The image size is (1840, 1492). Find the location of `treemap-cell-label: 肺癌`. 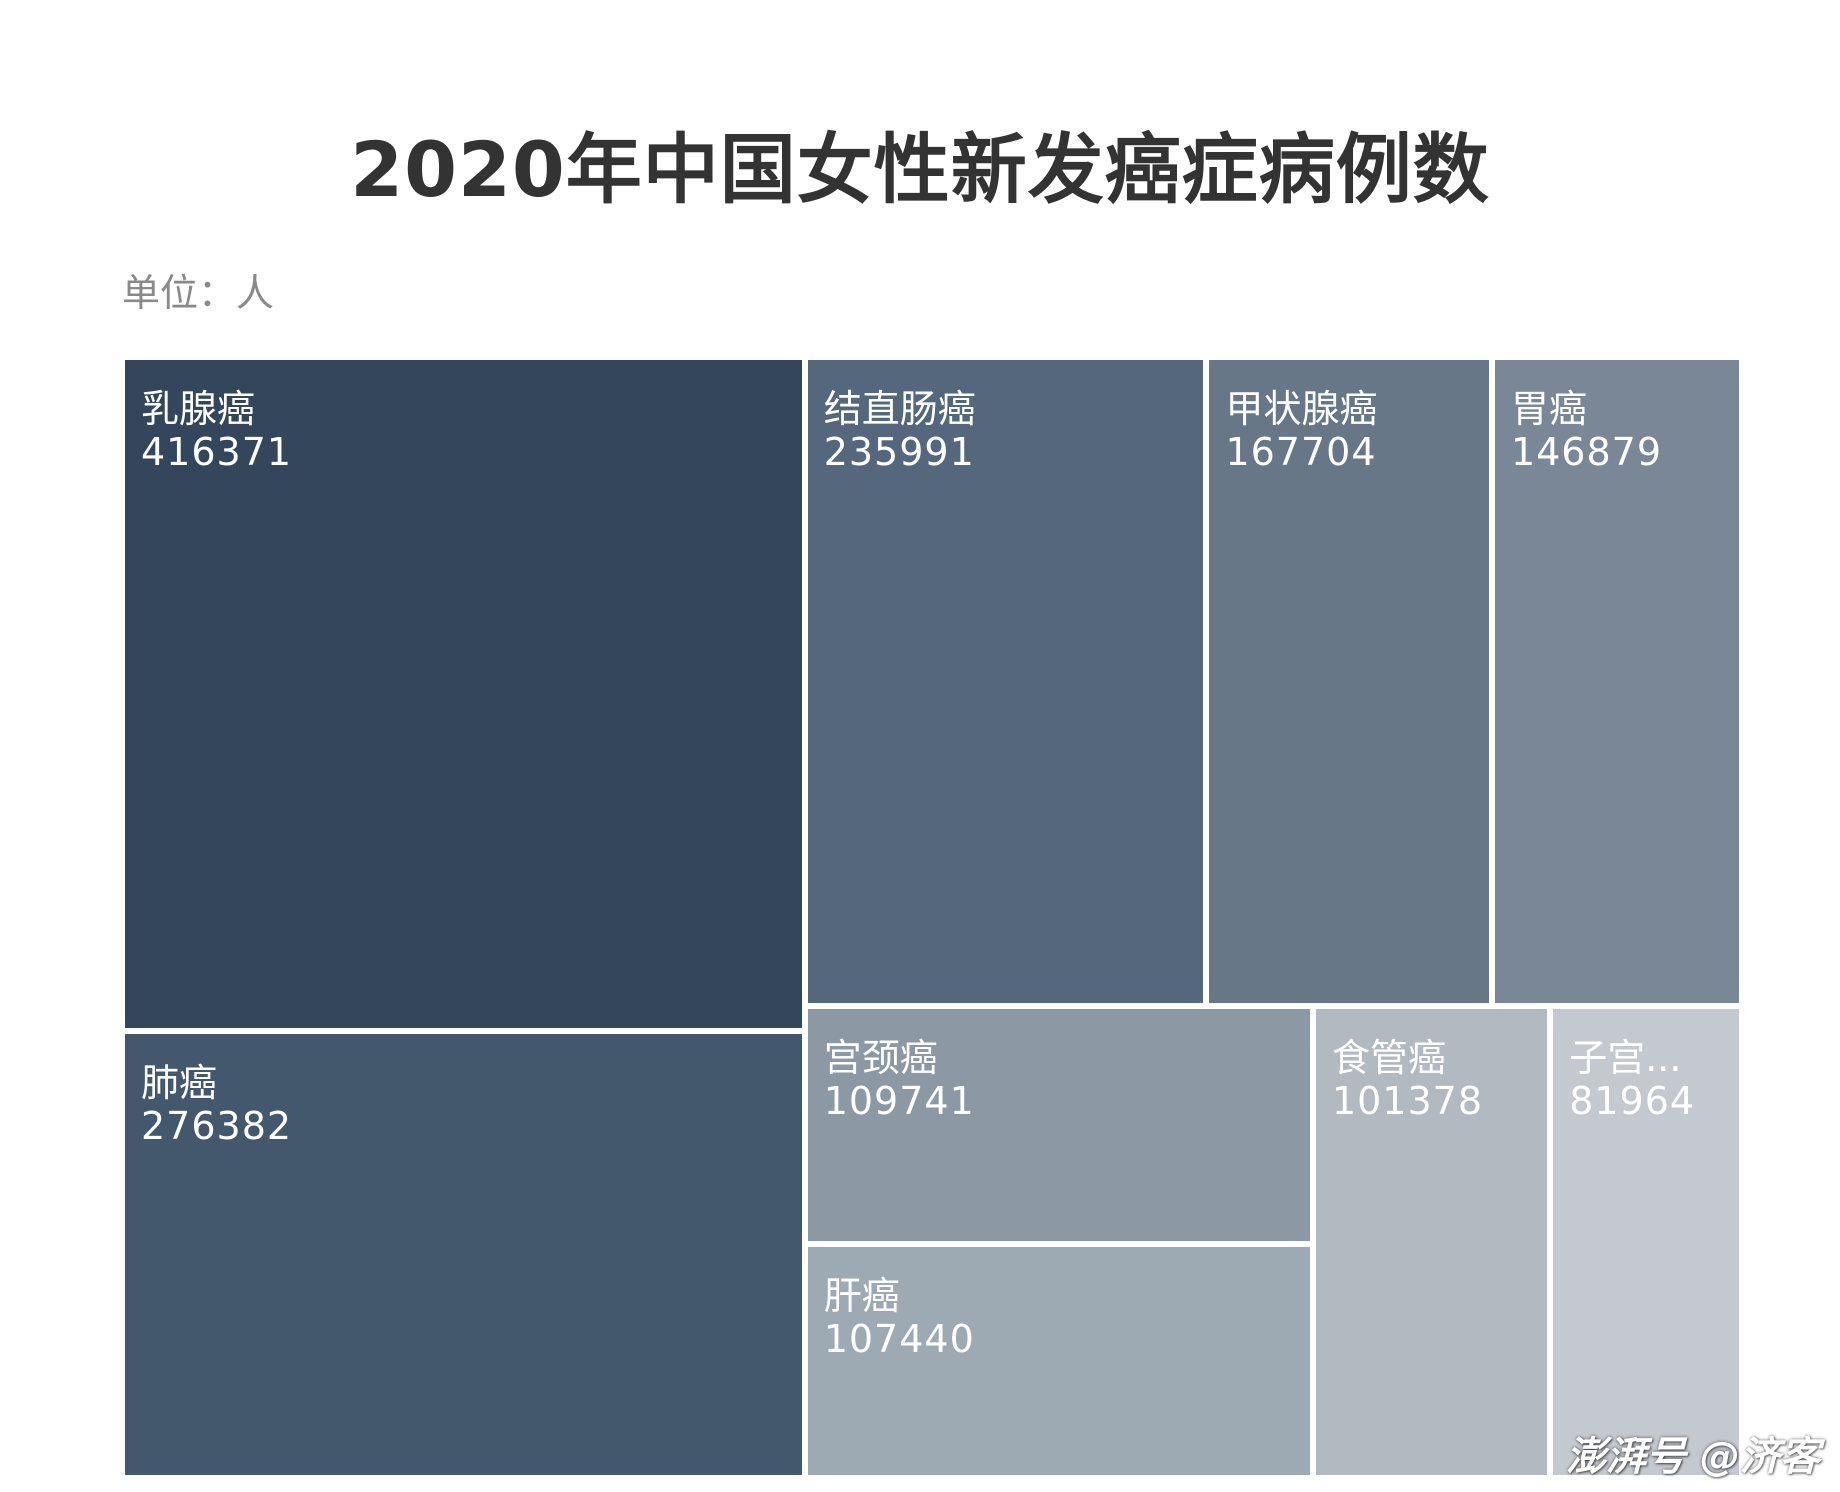

treemap-cell-label: 肺癌 is located at coordinates (179, 1082).